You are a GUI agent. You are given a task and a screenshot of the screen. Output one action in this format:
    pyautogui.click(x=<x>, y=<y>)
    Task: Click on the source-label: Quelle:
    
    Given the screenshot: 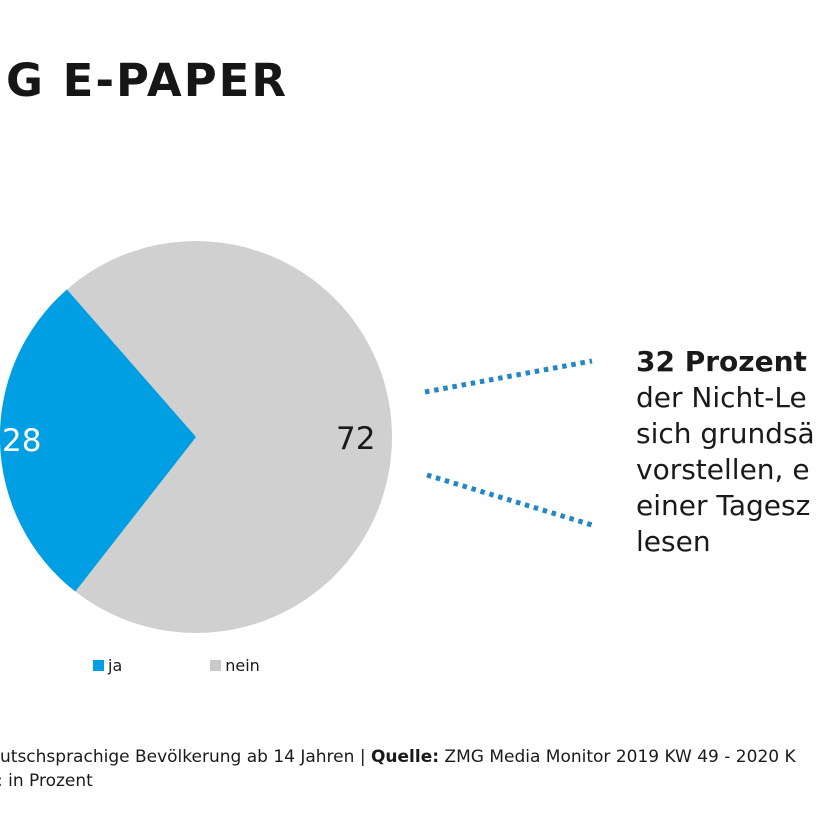 What is the action you would take?
    pyautogui.click(x=405, y=757)
    